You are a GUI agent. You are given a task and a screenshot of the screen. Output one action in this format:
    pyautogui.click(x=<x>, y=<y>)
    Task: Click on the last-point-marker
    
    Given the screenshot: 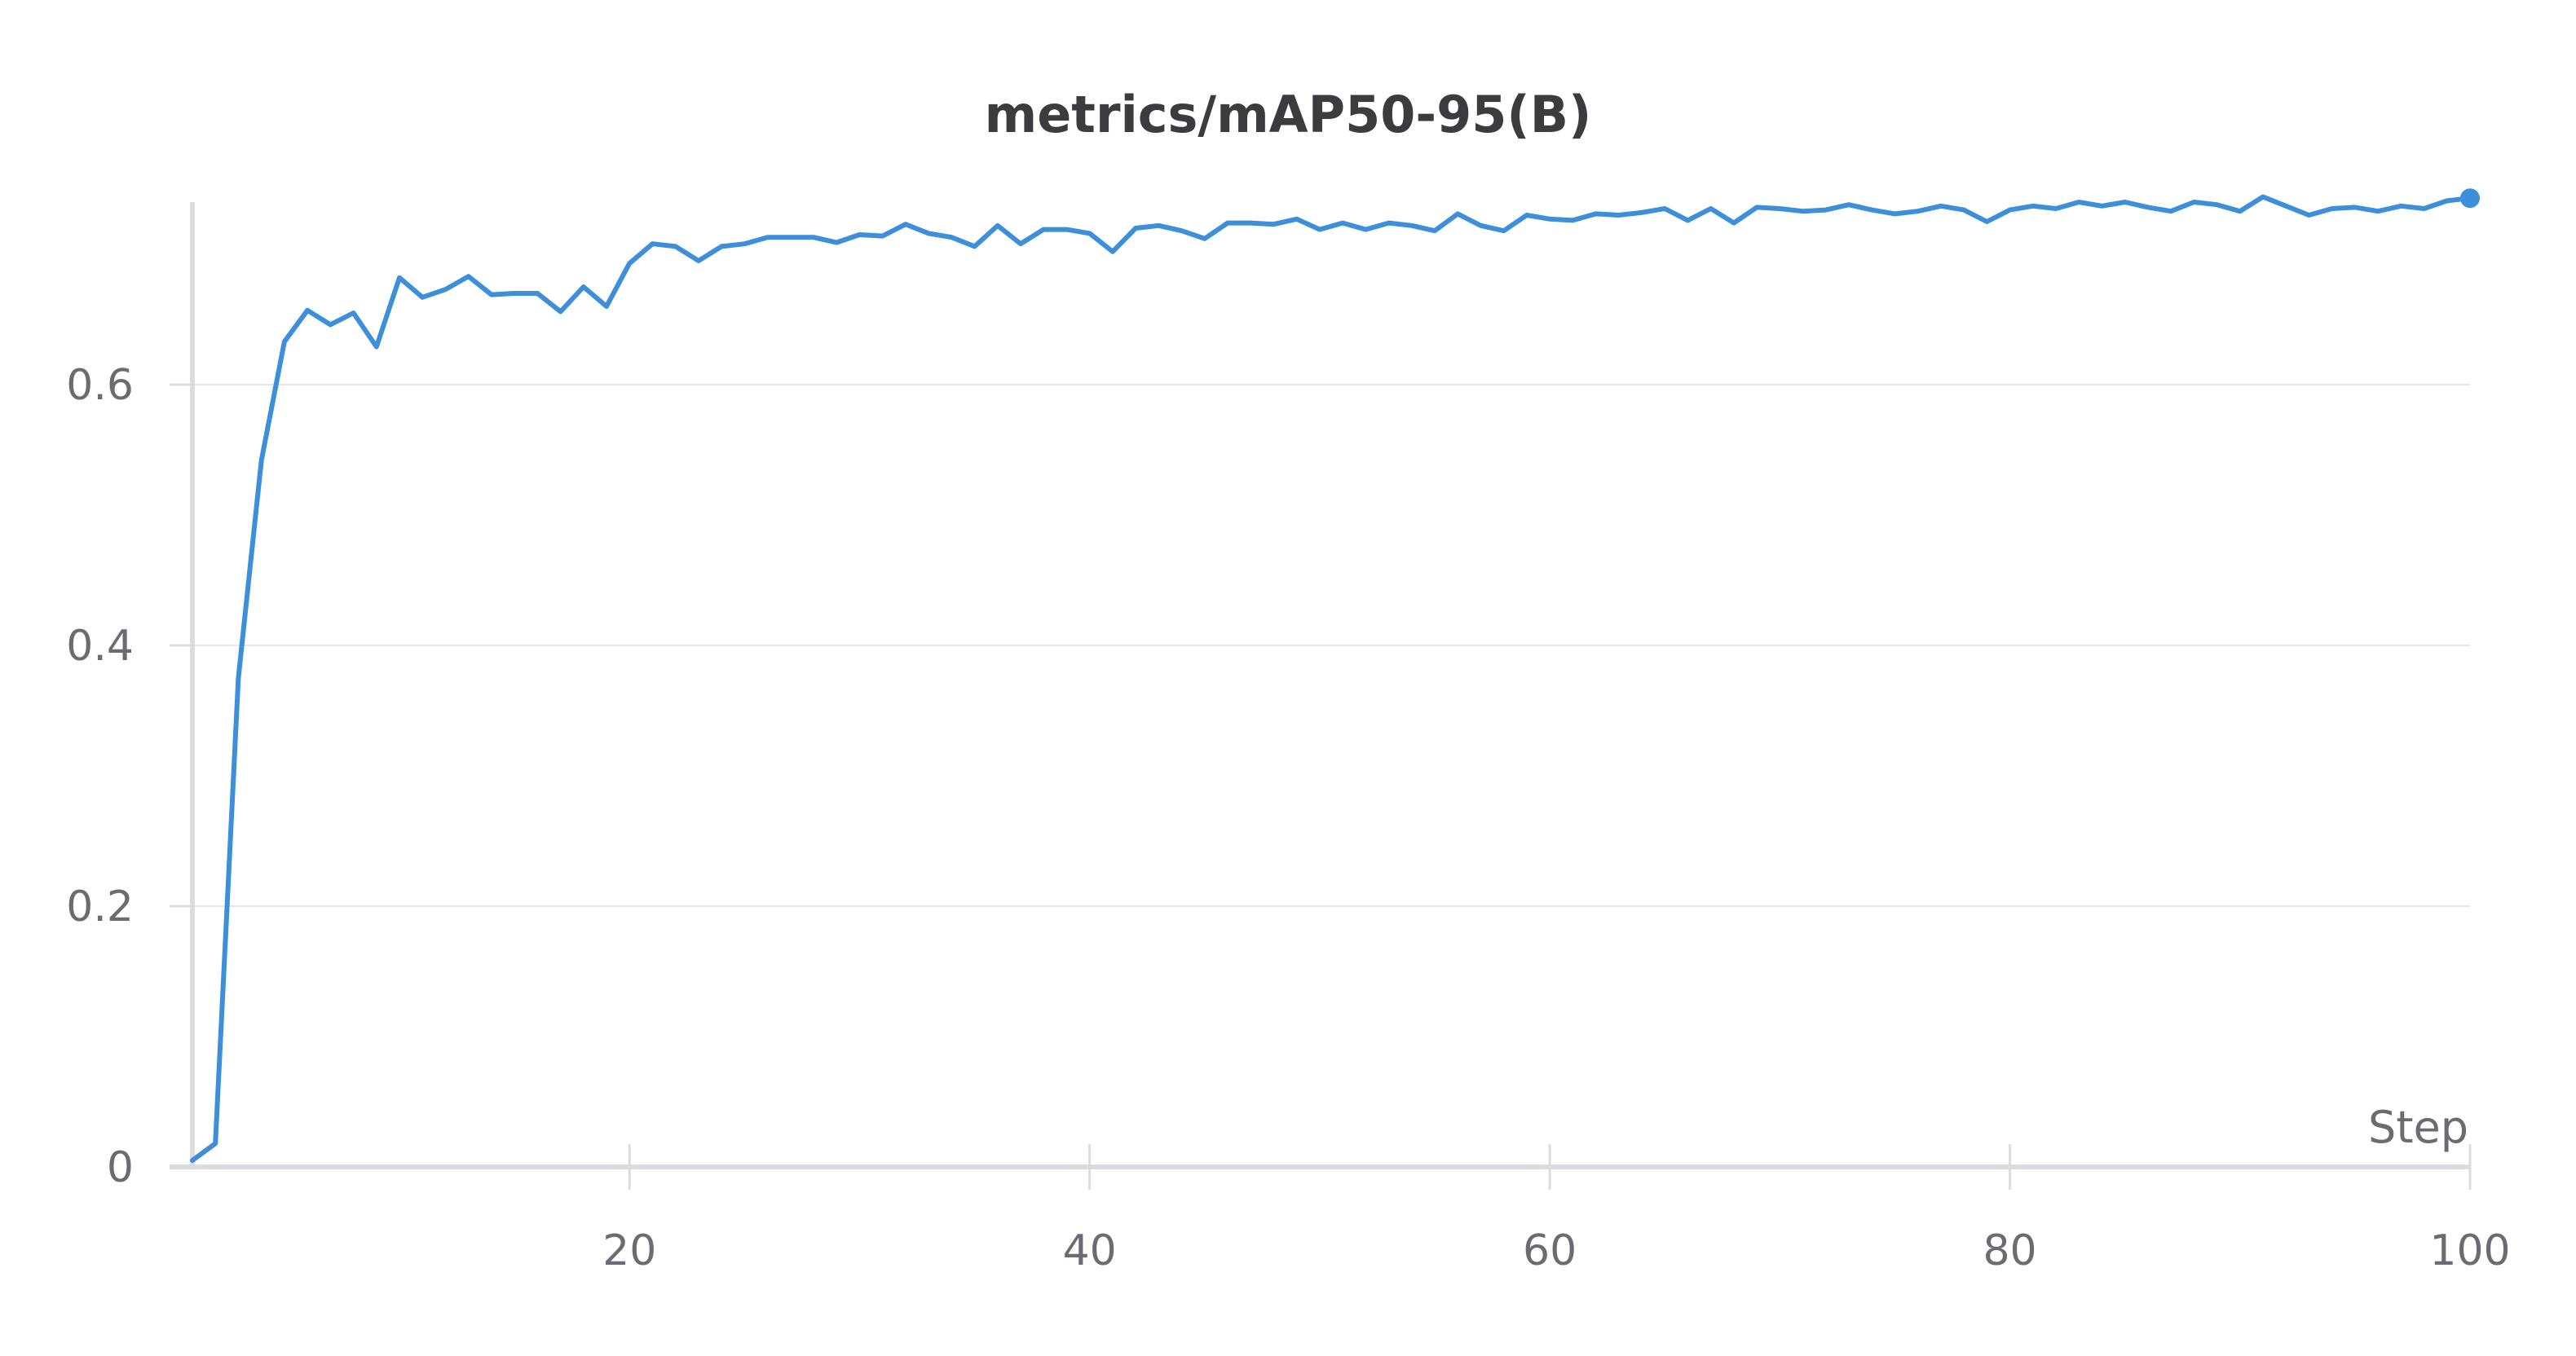 What is the action you would take?
    pyautogui.click(x=2470, y=198)
    